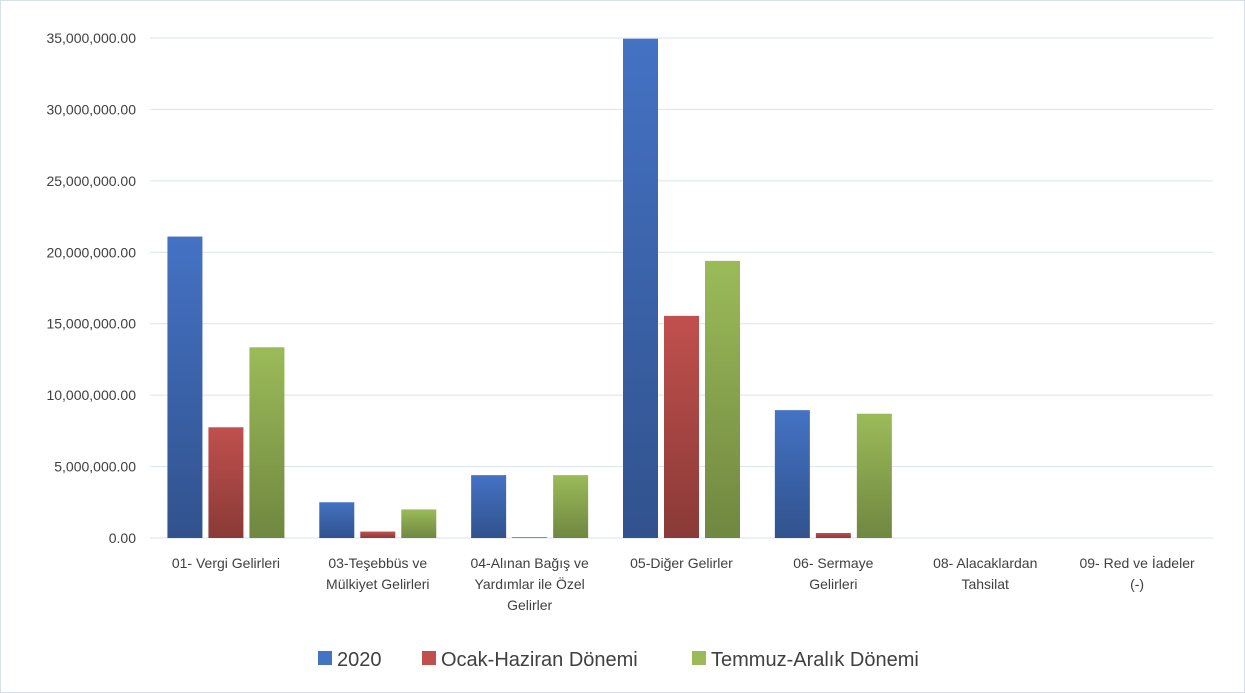  I want to click on x-category-label: 01- Vergi Gelirleri, so click(226, 563).